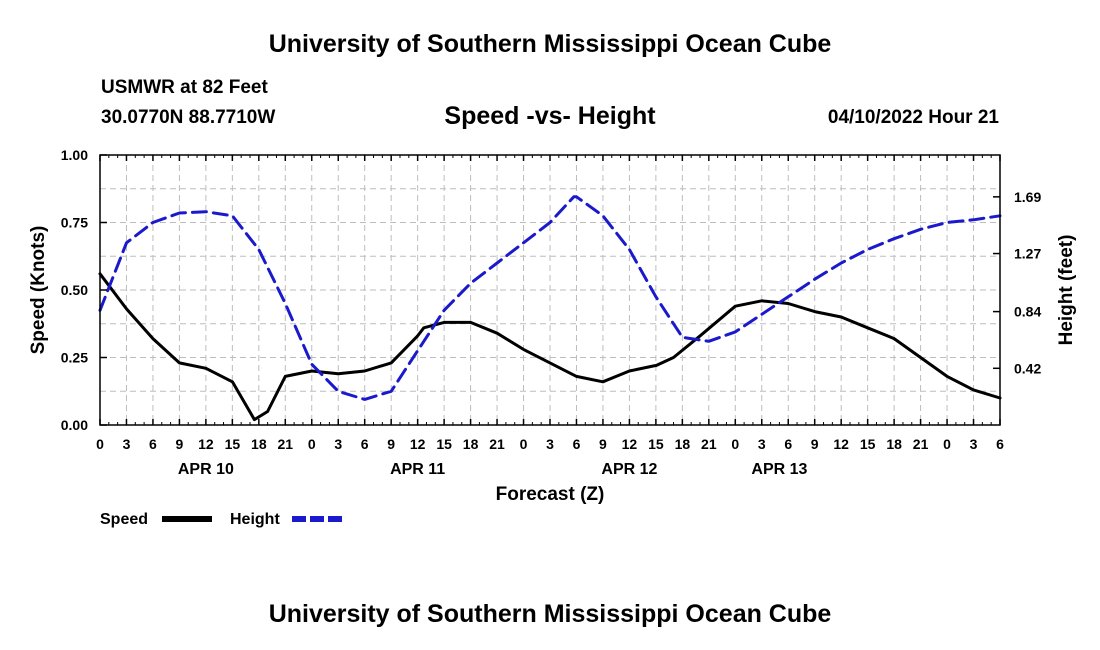 Image resolution: width=1100 pixels, height=650 pixels. What do you see at coordinates (74, 223) in the screenshot?
I see `y-tick-label: 0.75` at bounding box center [74, 223].